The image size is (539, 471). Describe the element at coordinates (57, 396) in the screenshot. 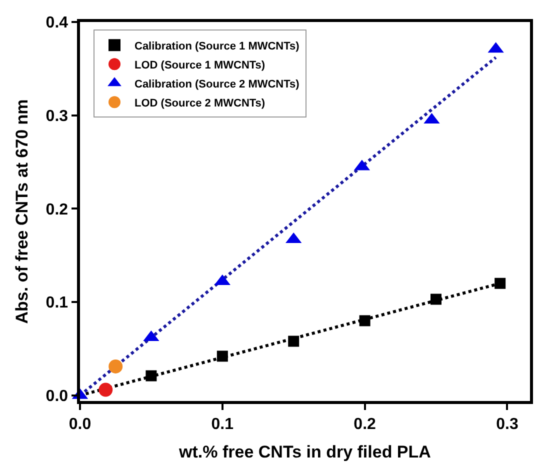

I see `y-tick-label: 0.0` at that location.